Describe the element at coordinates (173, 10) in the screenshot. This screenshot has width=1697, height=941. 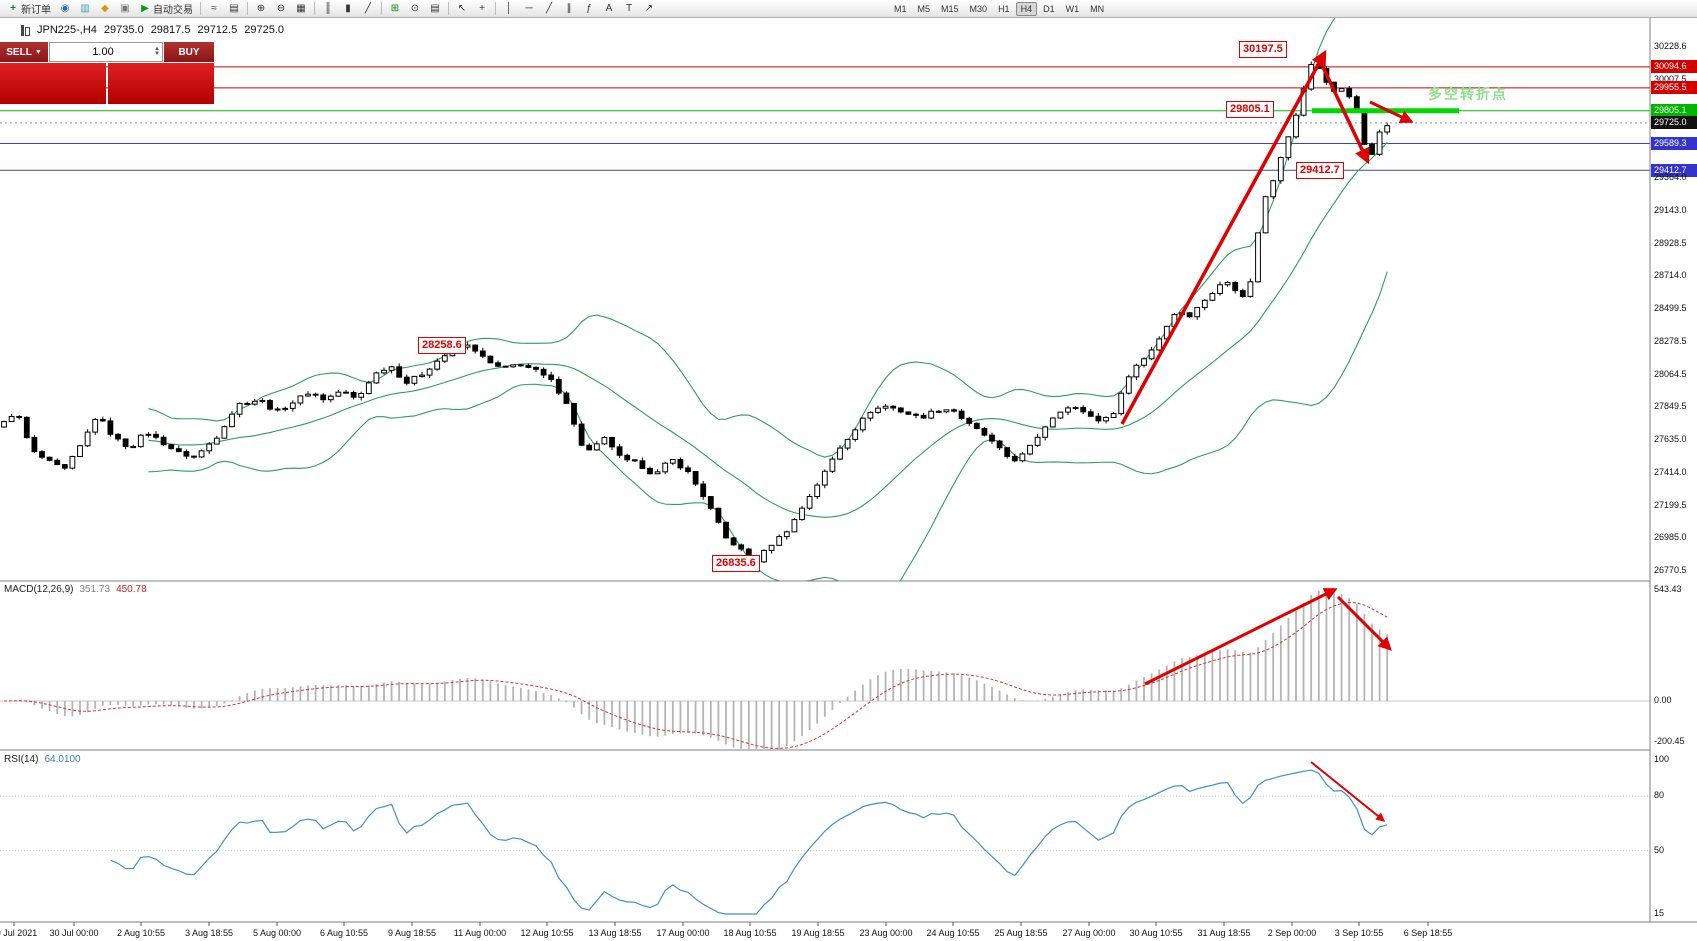
I see `toolbar-button-label: 自动交易` at that location.